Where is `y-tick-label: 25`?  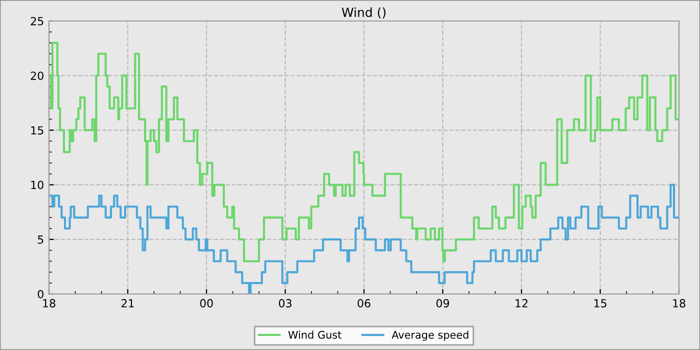
y-tick-label: 25 is located at coordinates (37, 21).